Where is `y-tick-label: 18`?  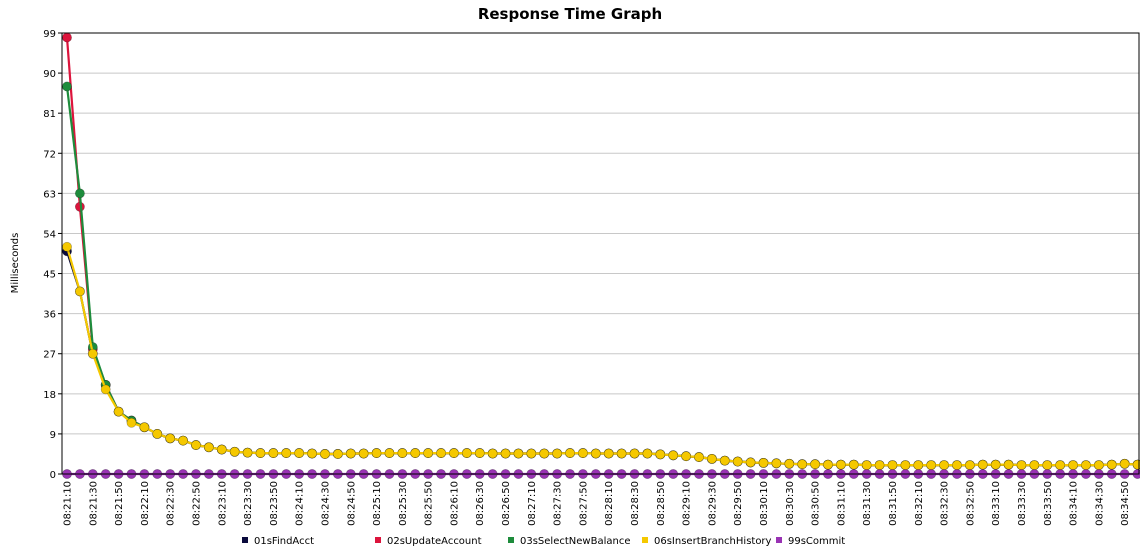
y-tick-label: 18 is located at coordinates (49, 395).